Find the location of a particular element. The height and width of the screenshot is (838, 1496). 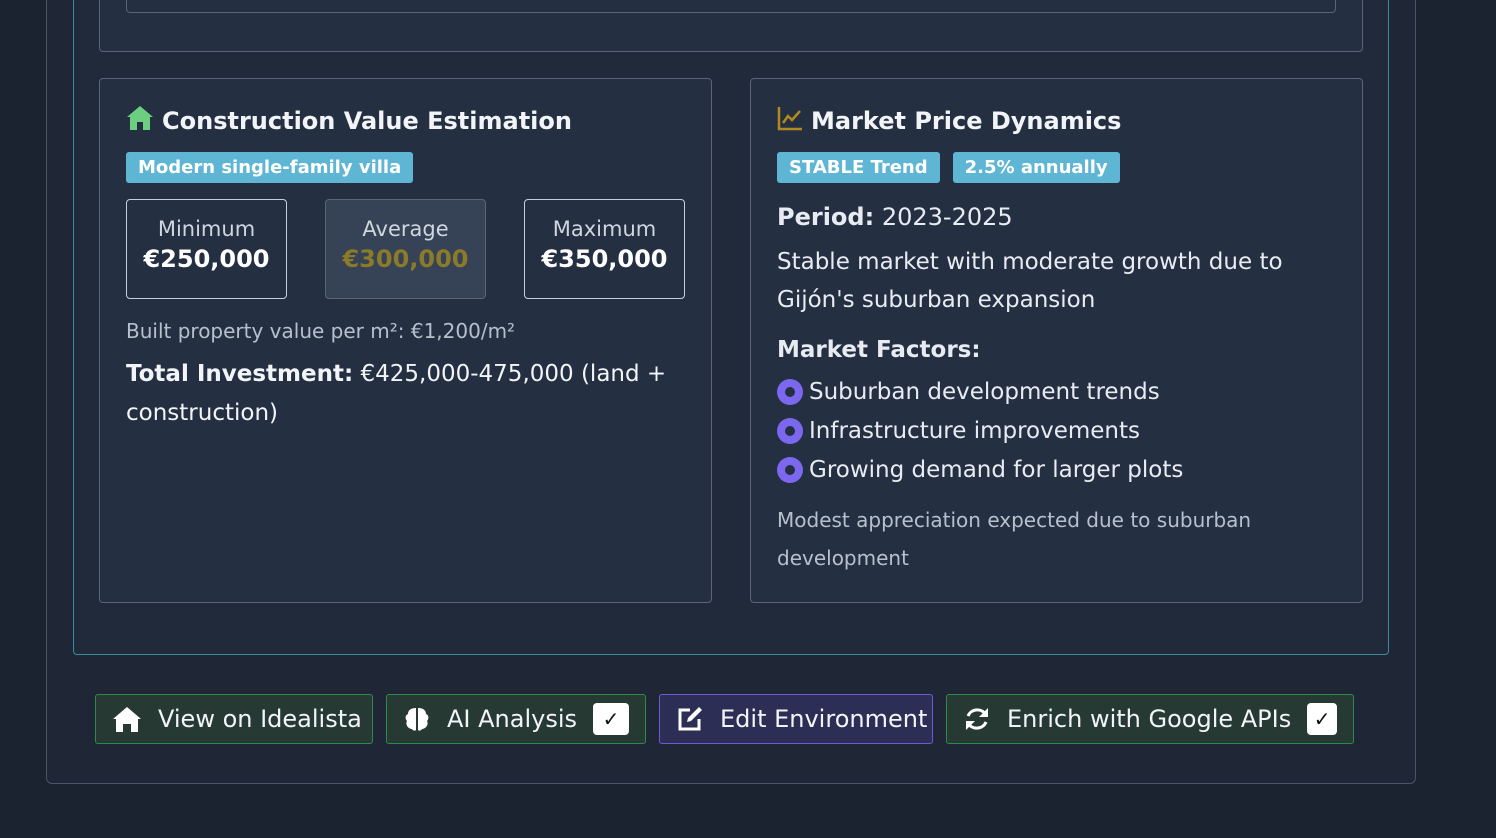

period-label: Period: is located at coordinates (826, 217).